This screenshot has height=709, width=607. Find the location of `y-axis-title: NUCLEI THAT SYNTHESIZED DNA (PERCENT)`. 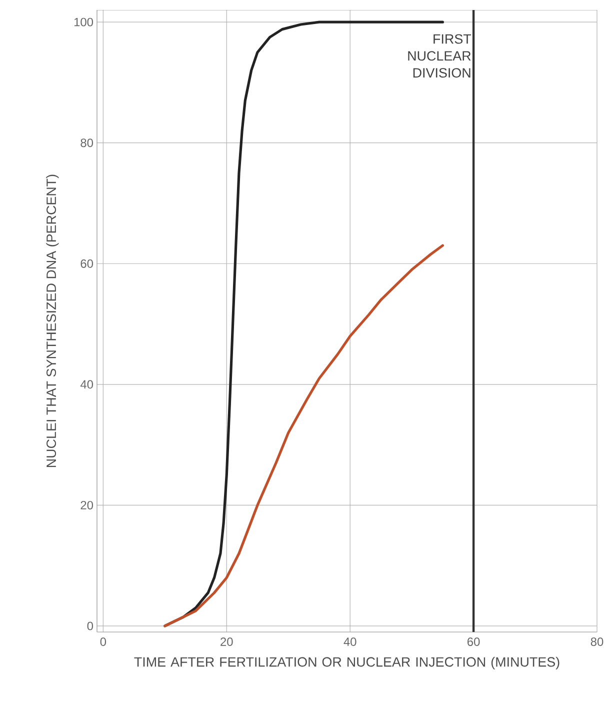

y-axis-title: NUCLEI THAT SYNTHESIZED DNA (PERCENT) is located at coordinates (52, 320).